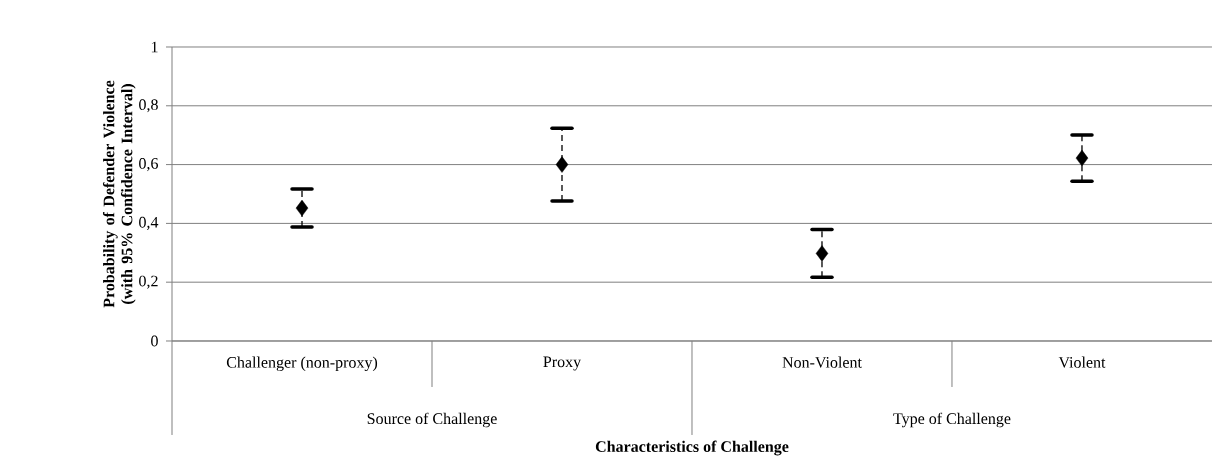 The height and width of the screenshot is (465, 1213). What do you see at coordinates (1082, 362) in the screenshot?
I see `x-tick-label: Violent` at bounding box center [1082, 362].